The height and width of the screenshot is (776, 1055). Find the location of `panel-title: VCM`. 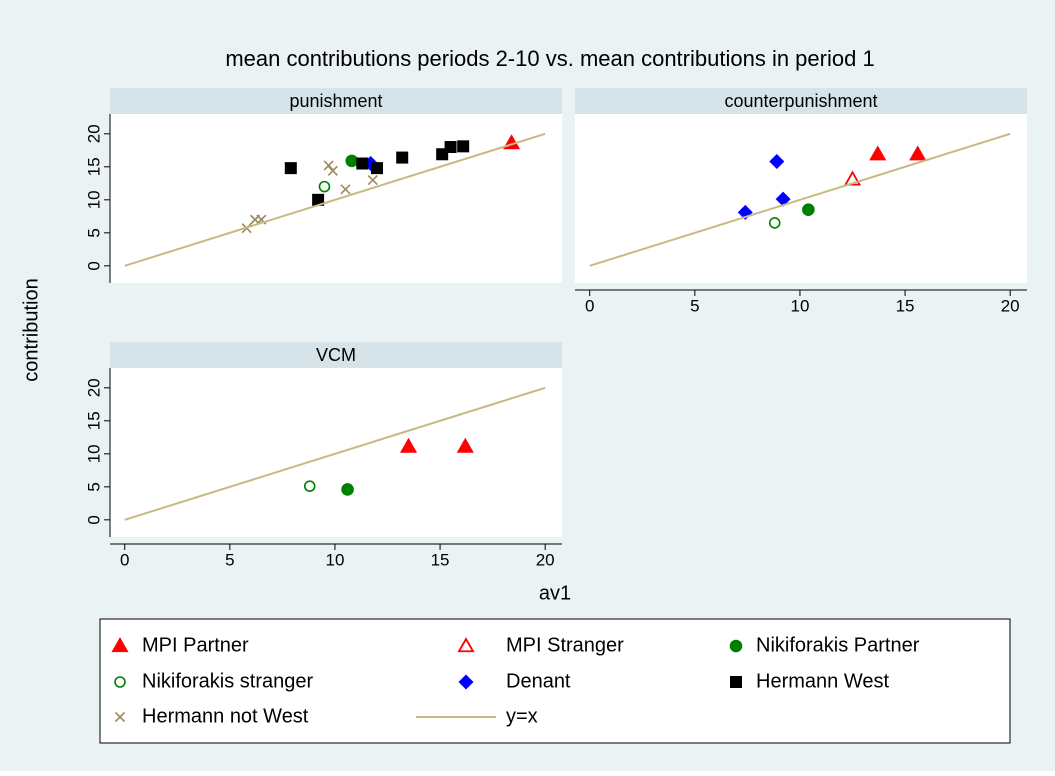

panel-title: VCM is located at coordinates (336, 355).